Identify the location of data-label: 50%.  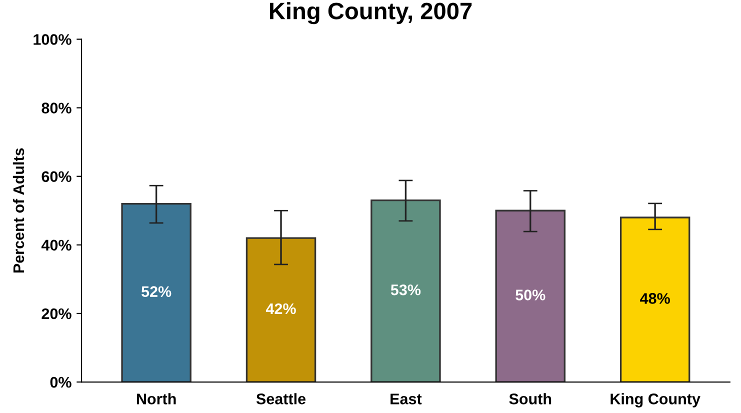
(531, 295).